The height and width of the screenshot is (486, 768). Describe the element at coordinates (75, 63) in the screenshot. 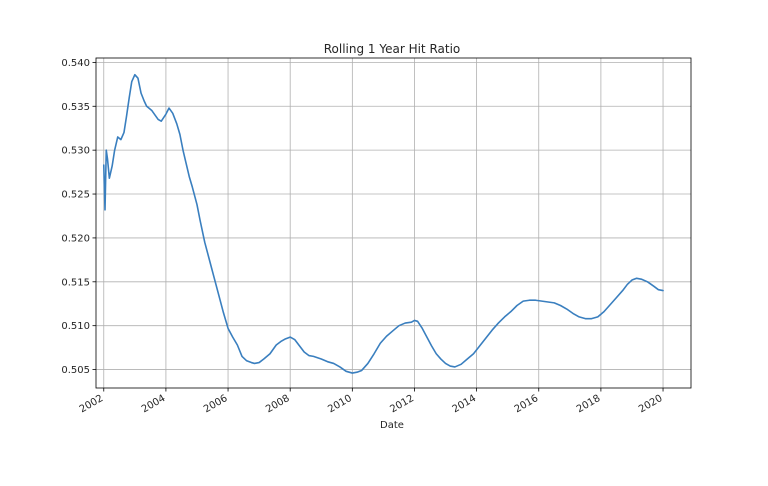

I see `y-tick-label: 0.540` at that location.